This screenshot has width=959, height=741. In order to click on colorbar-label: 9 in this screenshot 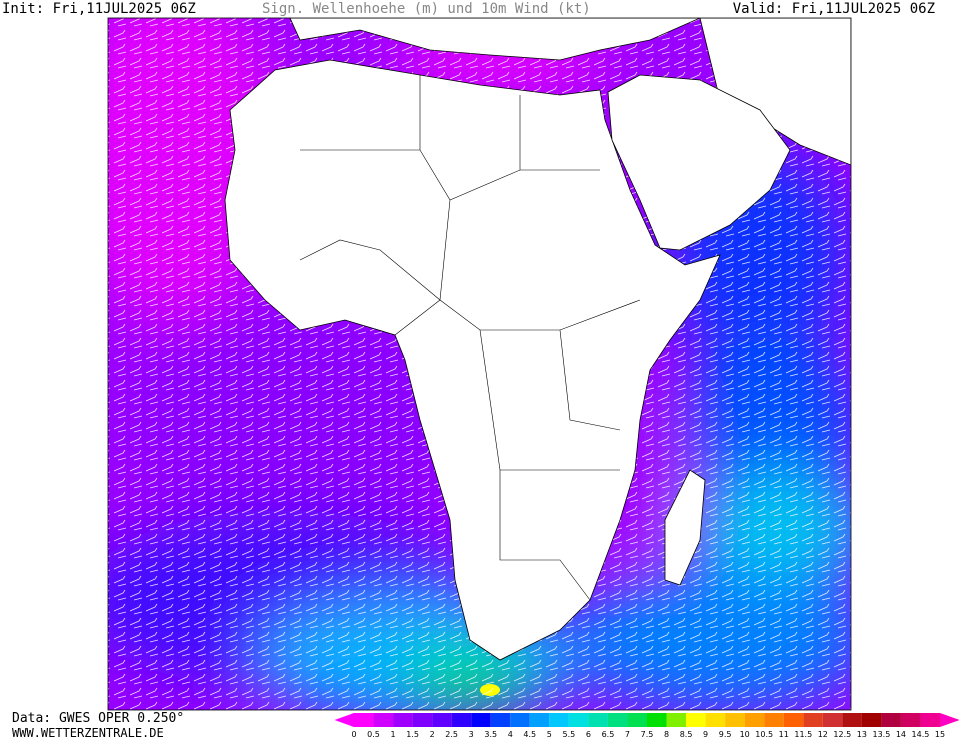, I will do `click(705, 734)`.